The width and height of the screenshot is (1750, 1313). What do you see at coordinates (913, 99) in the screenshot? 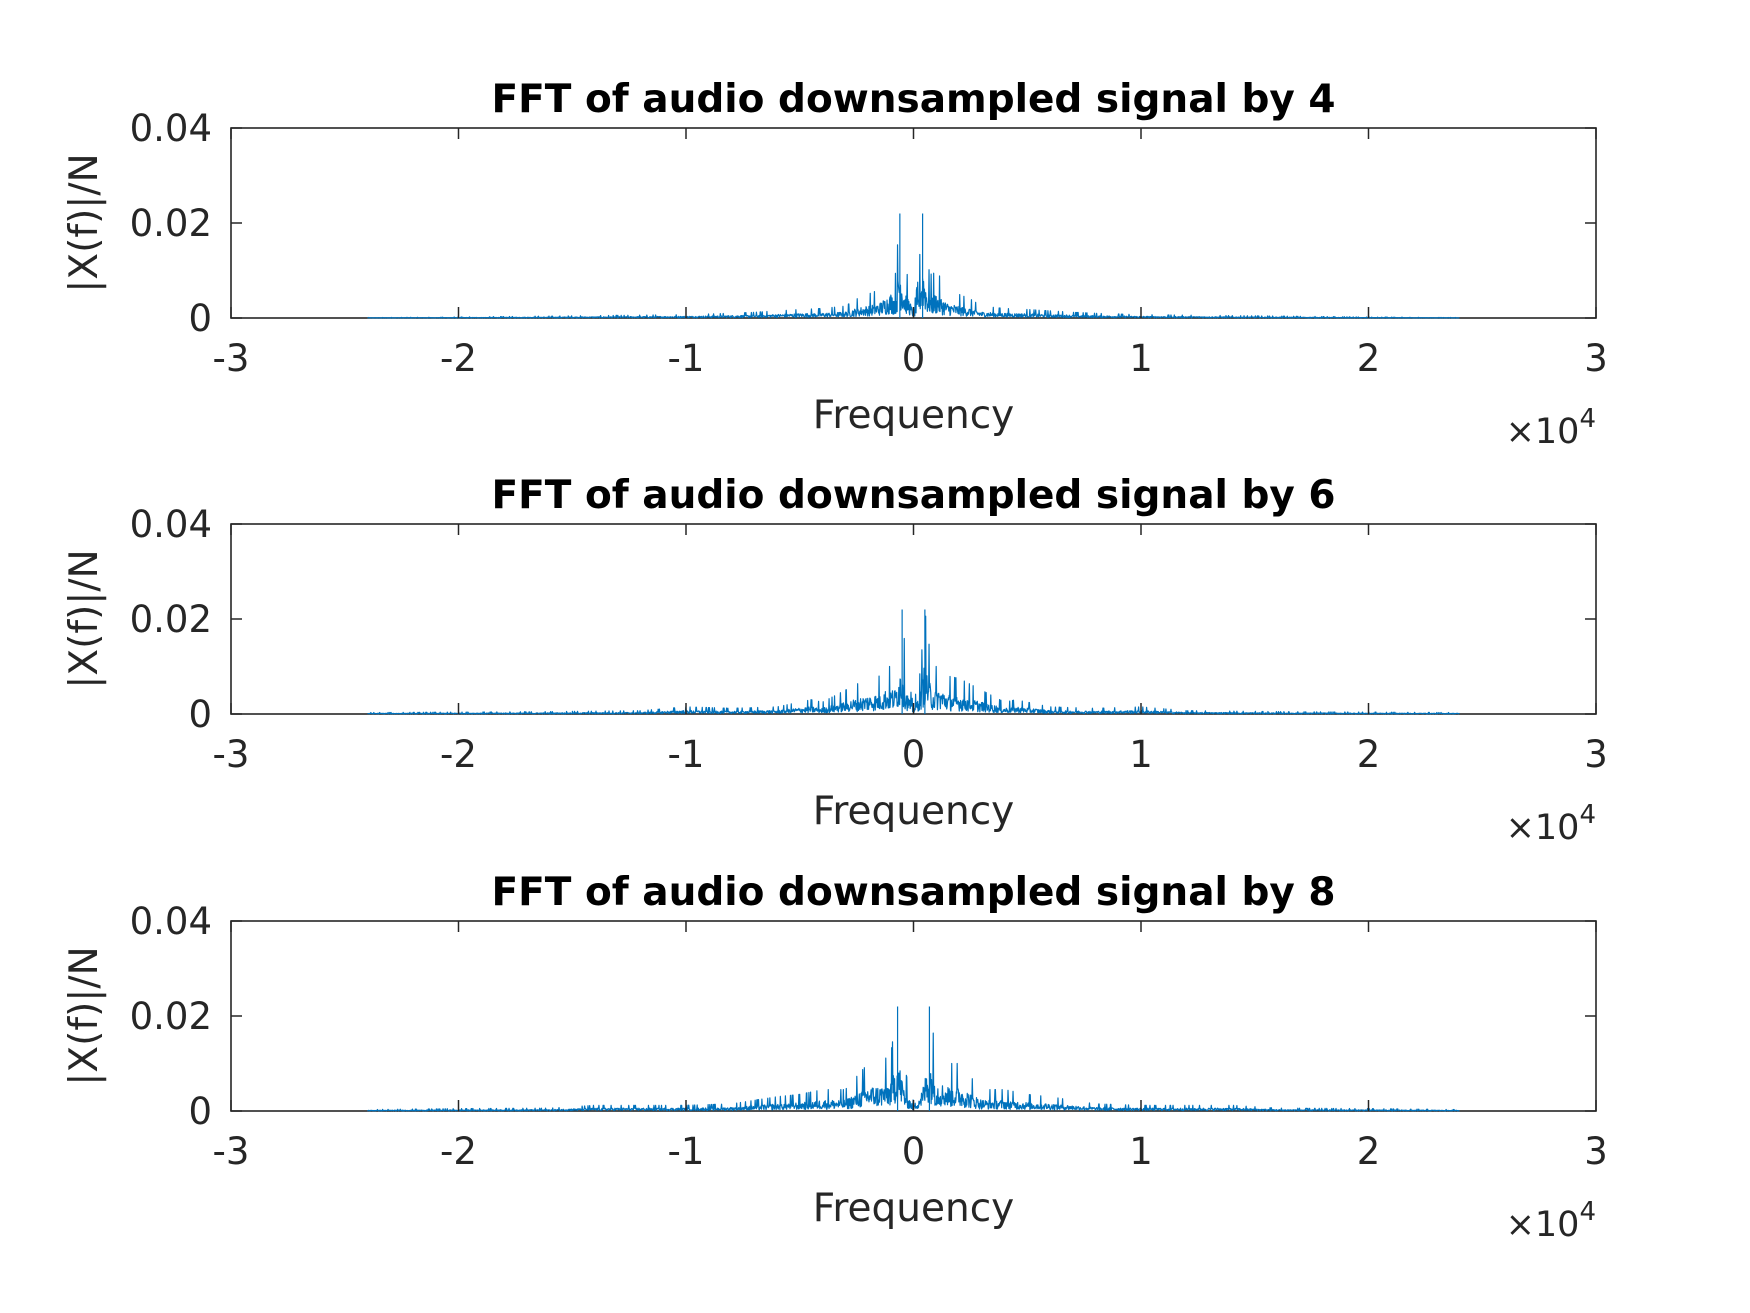
I see `chart-title: FFT of audio downsampled signal by 4` at bounding box center [913, 99].